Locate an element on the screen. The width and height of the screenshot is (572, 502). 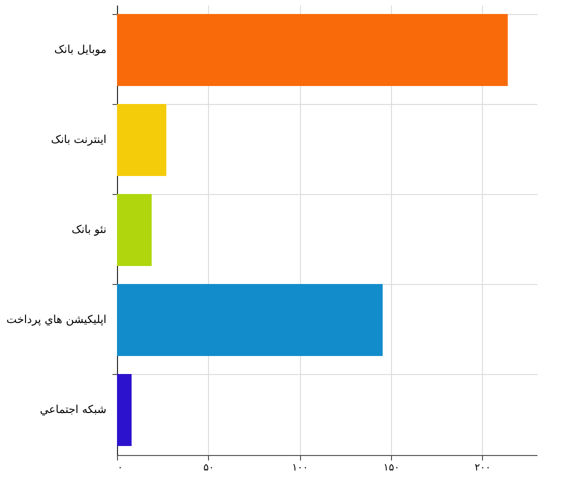
x-tick-label: ۱۰۰ is located at coordinates (300, 468).